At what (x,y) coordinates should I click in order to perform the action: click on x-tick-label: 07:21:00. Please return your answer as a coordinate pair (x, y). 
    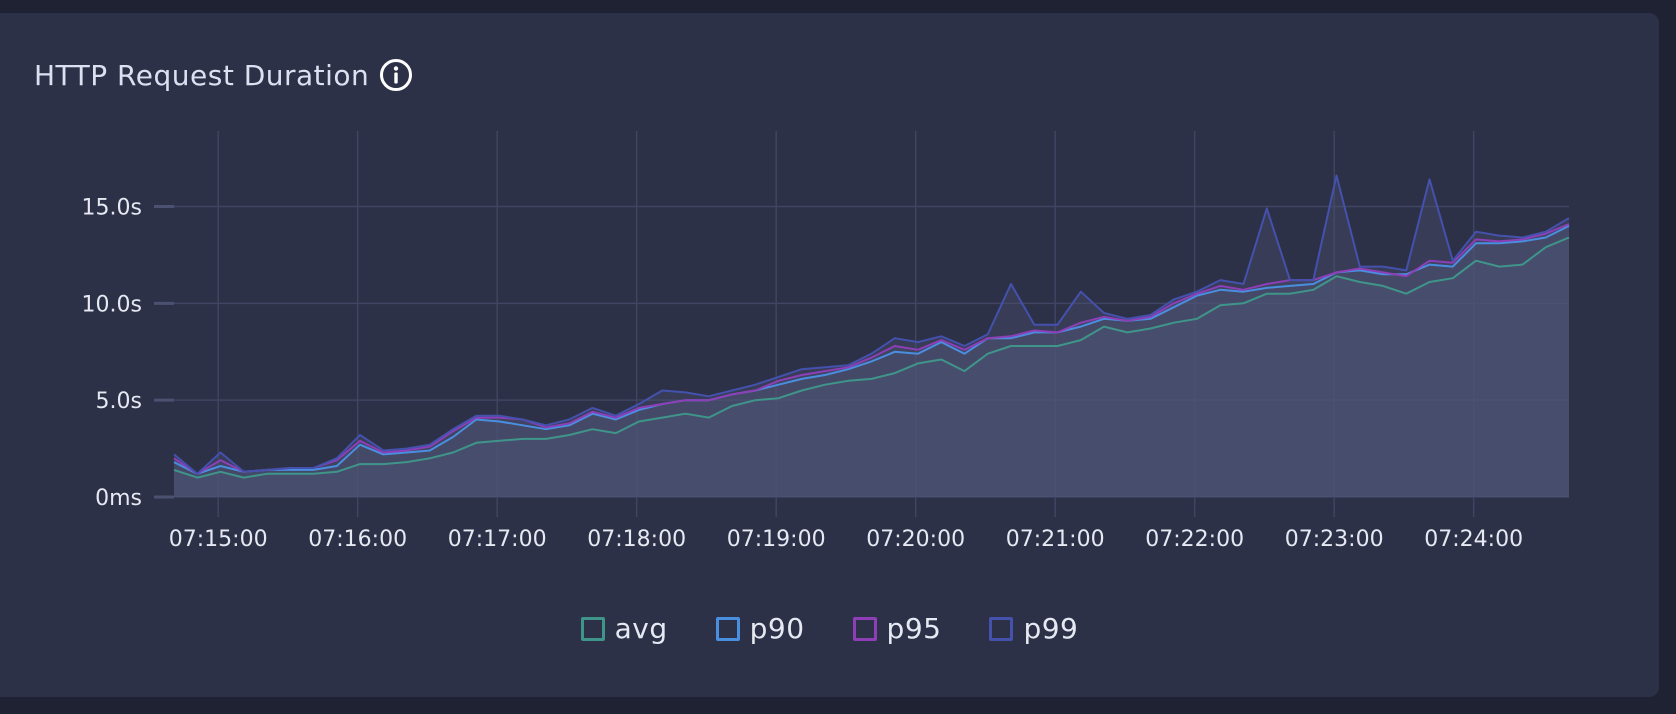
    Looking at the image, I should click on (1055, 539).